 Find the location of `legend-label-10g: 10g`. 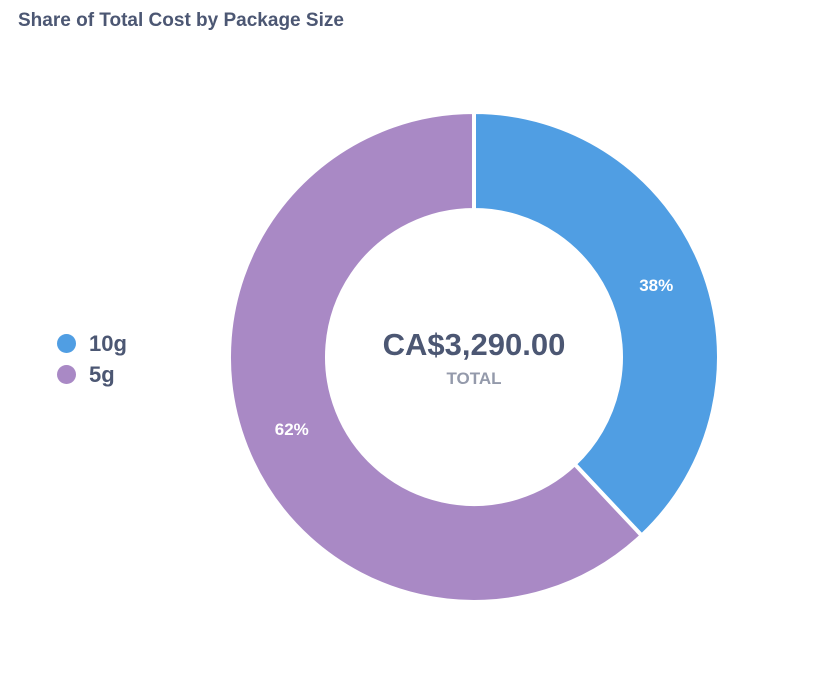

legend-label-10g: 10g is located at coordinates (108, 343).